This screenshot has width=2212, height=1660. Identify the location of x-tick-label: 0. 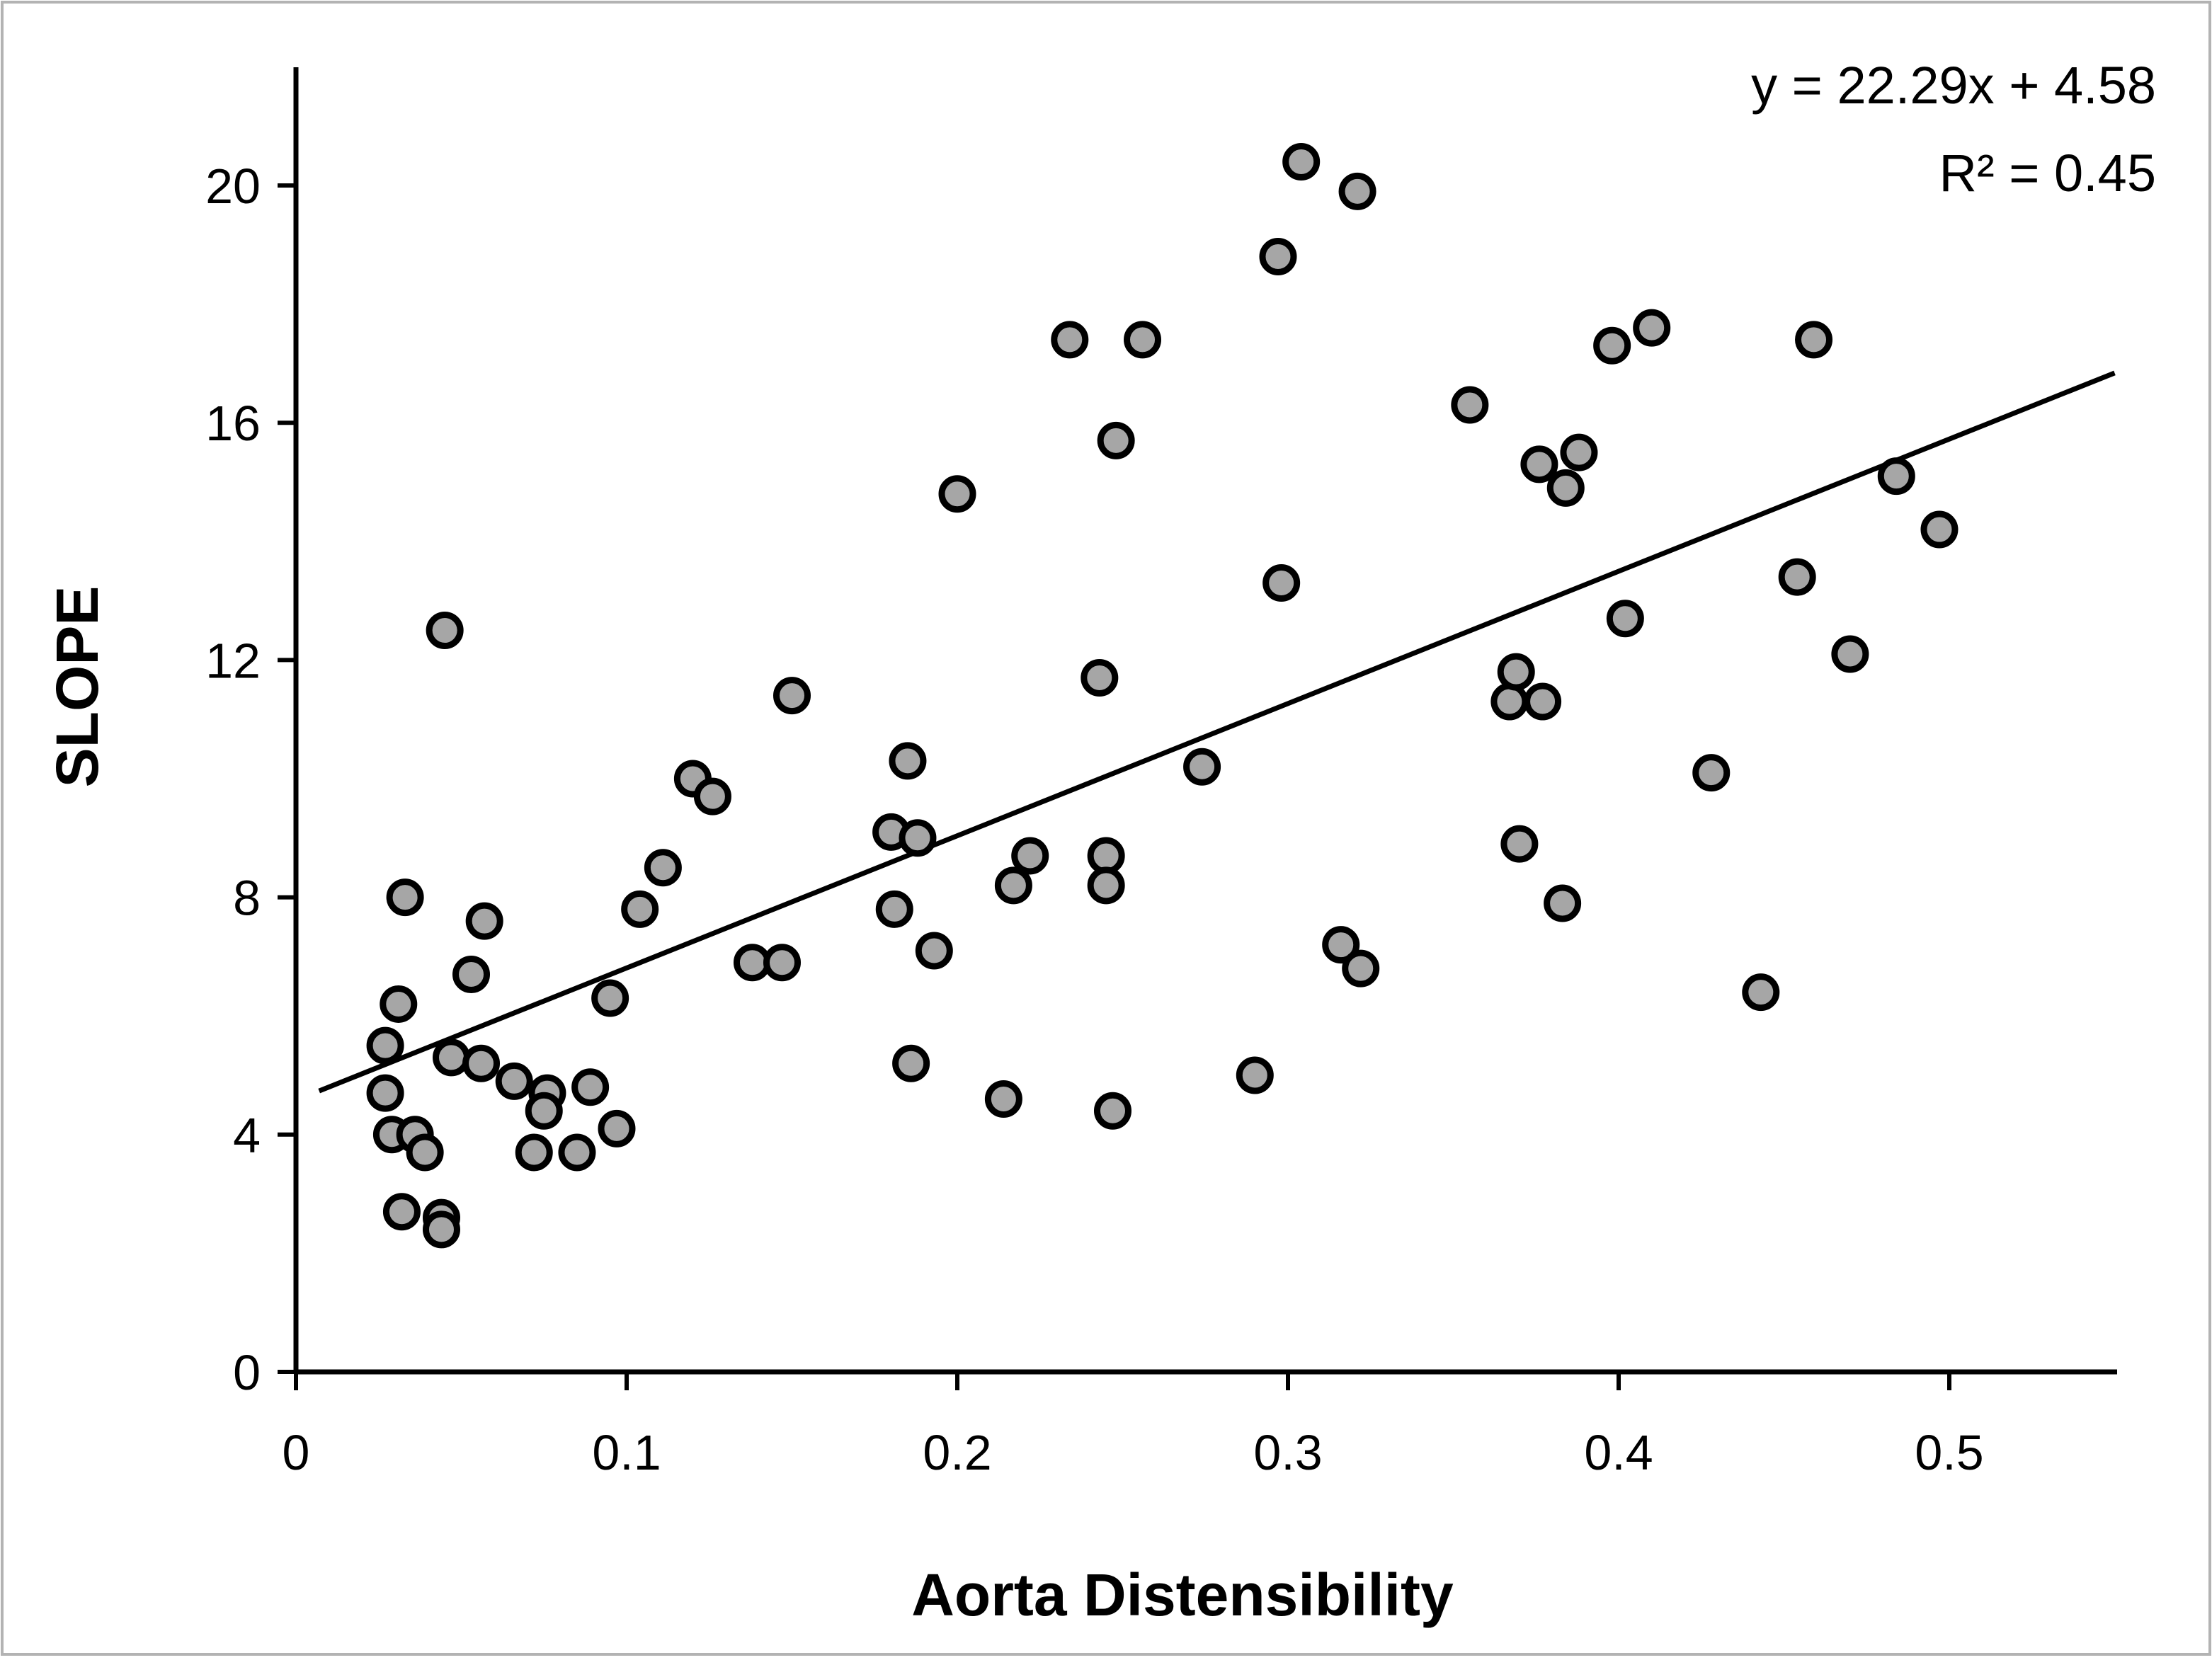
(296, 1452).